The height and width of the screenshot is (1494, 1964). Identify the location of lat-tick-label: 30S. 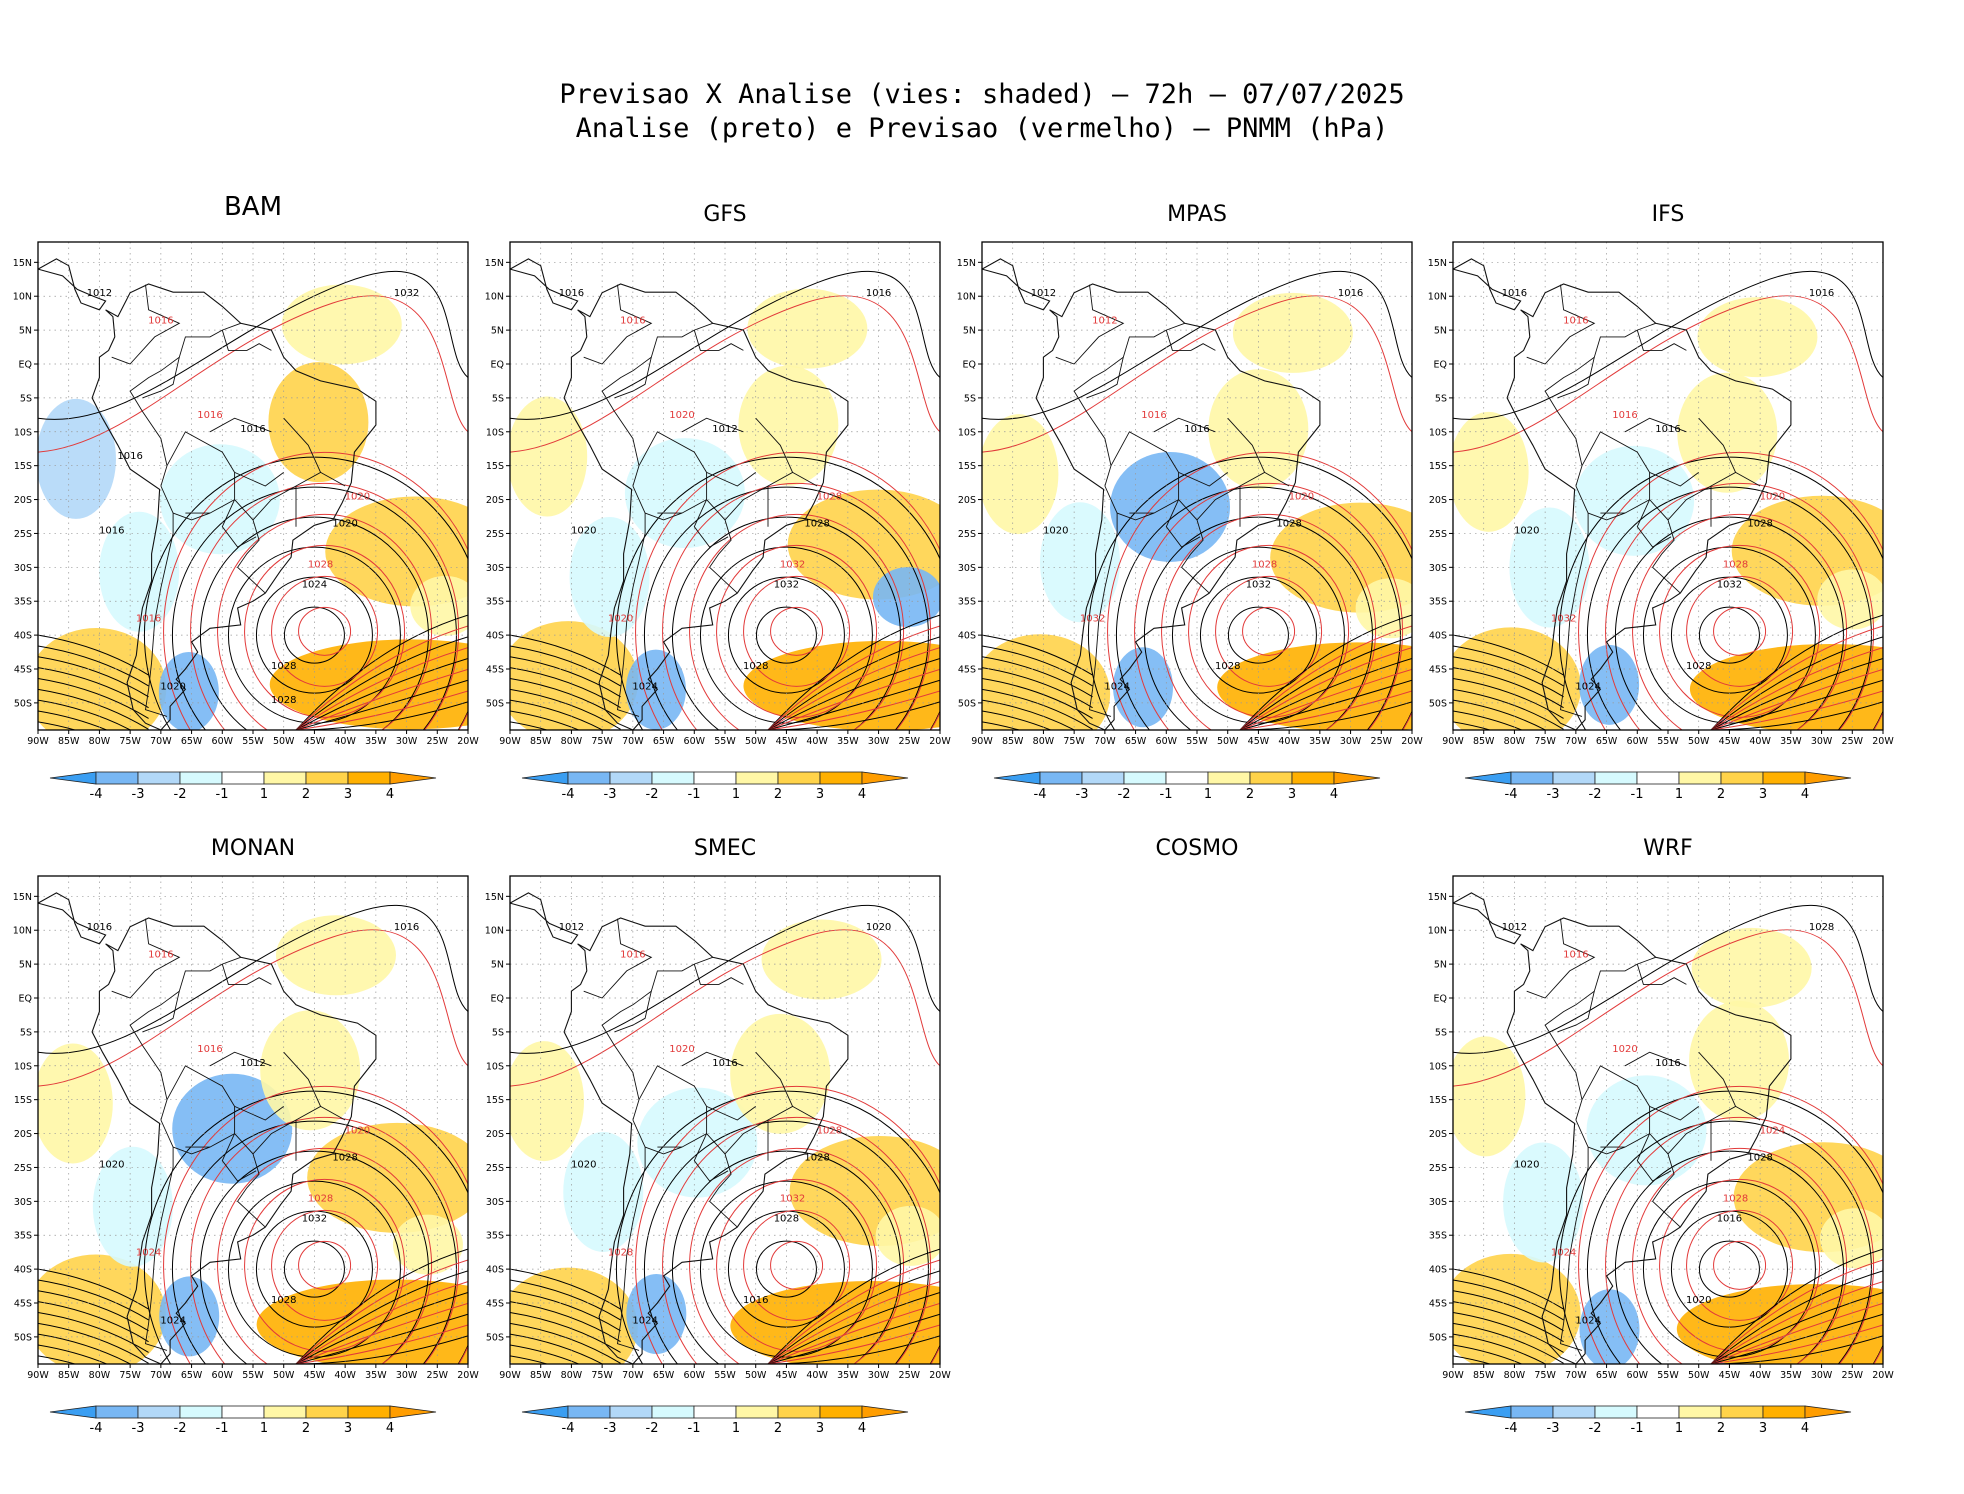
(495, 568).